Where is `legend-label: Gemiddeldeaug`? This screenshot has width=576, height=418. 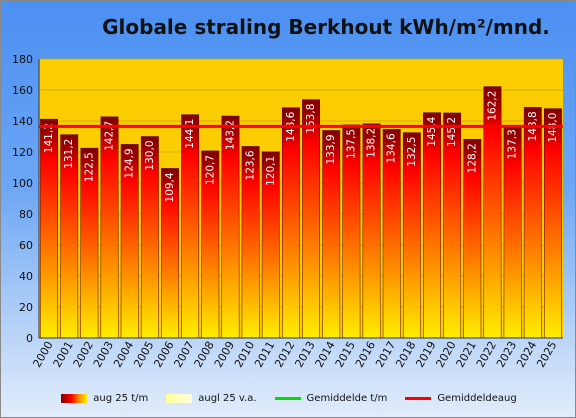 legend-label: Gemiddeldeaug is located at coordinates (477, 398).